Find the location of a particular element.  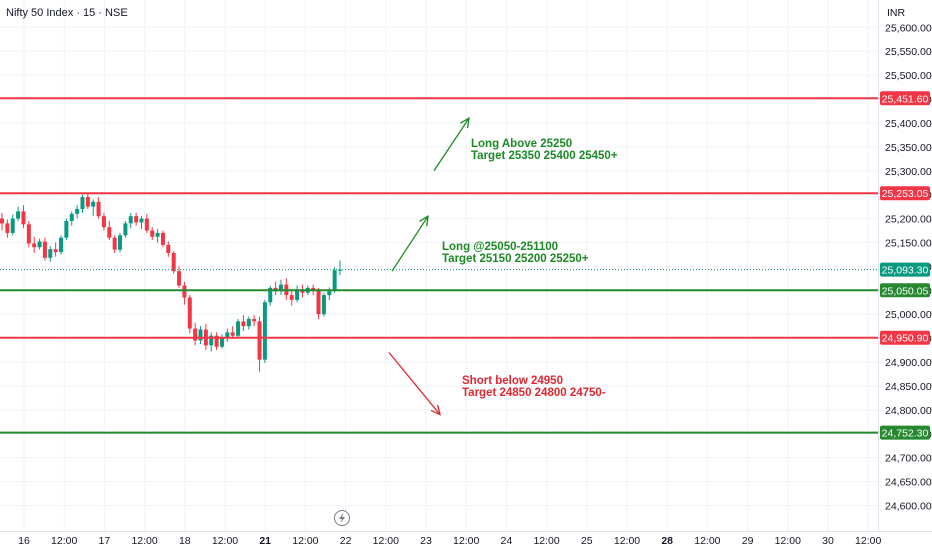

time-axis-background is located at coordinates (466, 540).